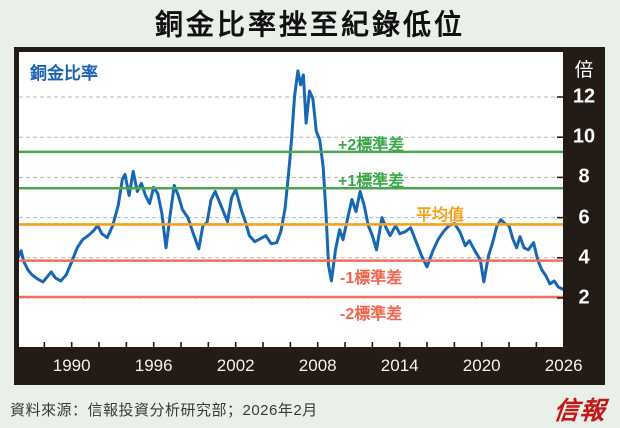 This screenshot has width=620, height=428. I want to click on y-tick-label-2: 2, so click(584, 297).